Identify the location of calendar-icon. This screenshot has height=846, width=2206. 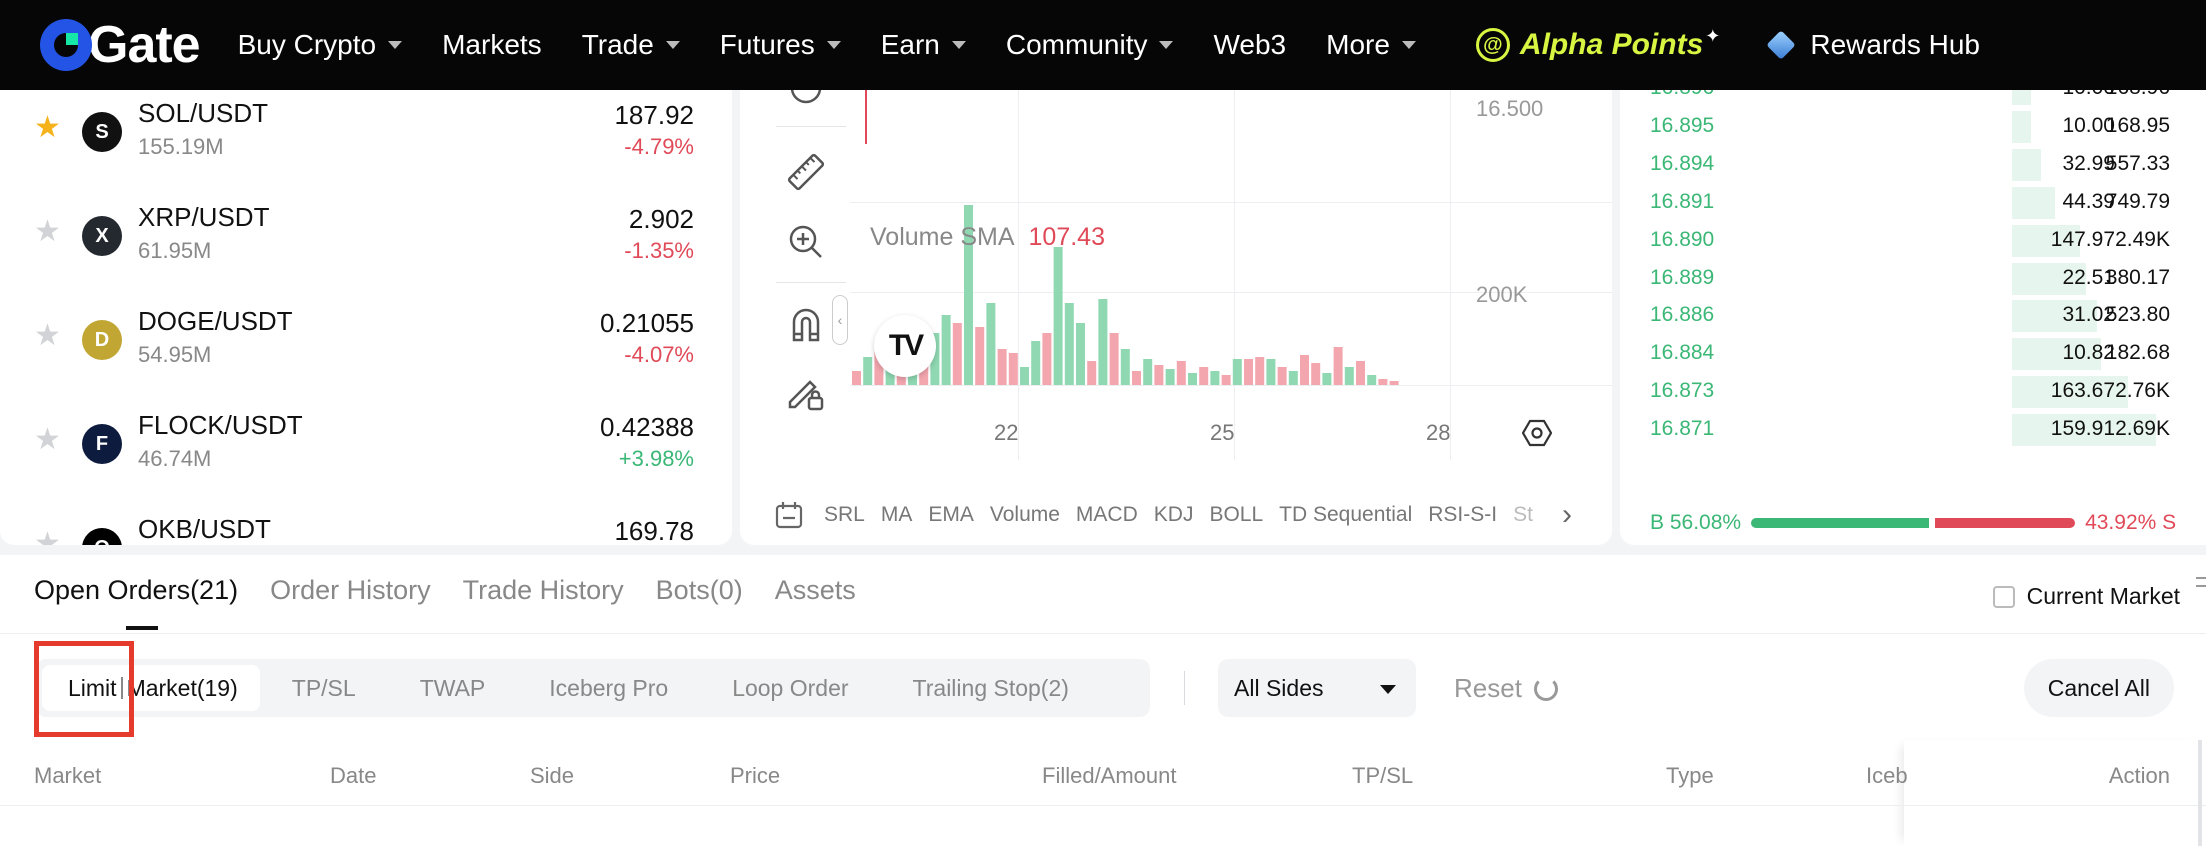
(789, 515).